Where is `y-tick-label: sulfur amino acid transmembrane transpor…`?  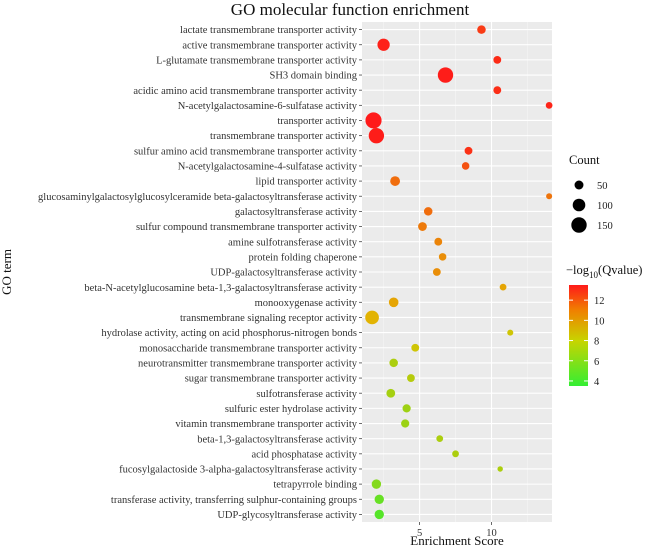
y-tick-label: sulfur amino acid transmembrane transpor… is located at coordinates (246, 151).